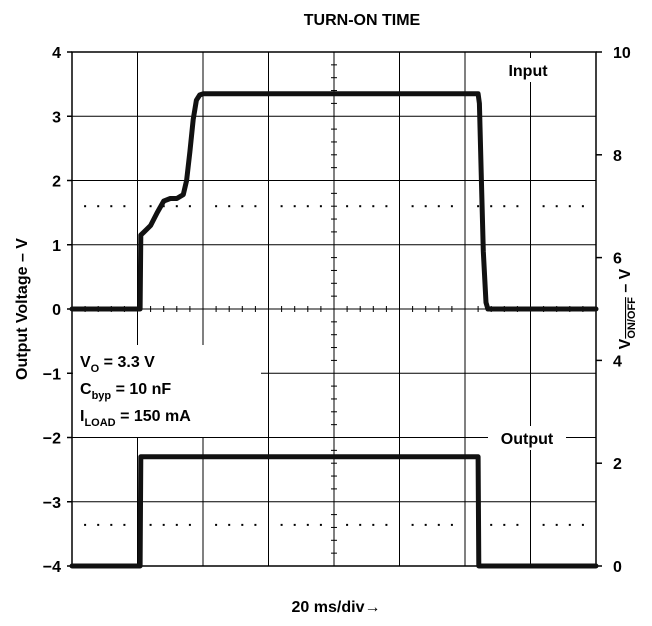 Image resolution: width=652 pixels, height=626 pixels. What do you see at coordinates (52, 374) in the screenshot?
I see `left-tick-label: −1` at bounding box center [52, 374].